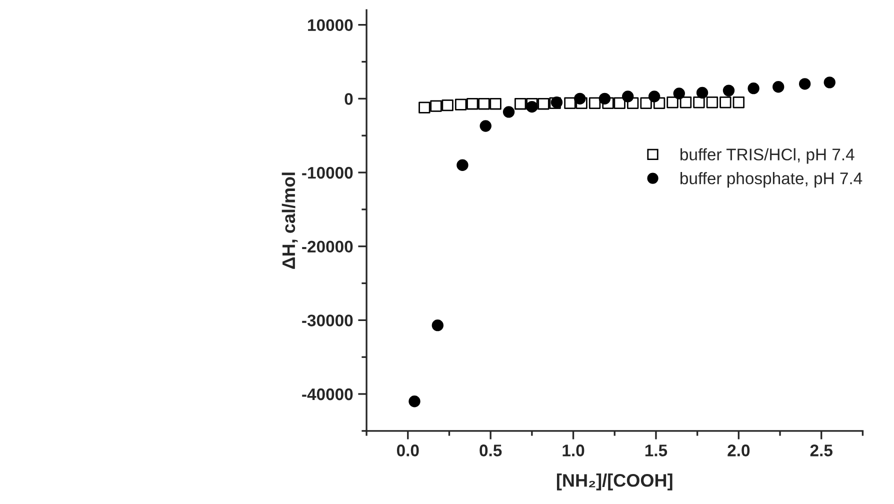 The height and width of the screenshot is (504, 894). What do you see at coordinates (821, 450) in the screenshot?
I see `x-tick-label: 2.5` at bounding box center [821, 450].